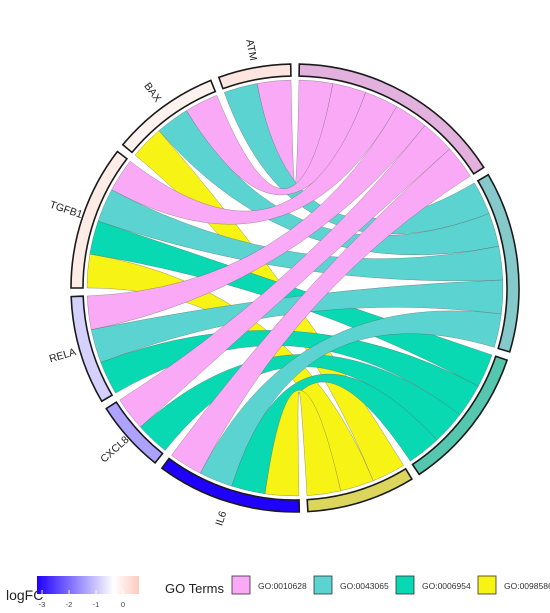 The image size is (550, 613). Describe the element at coordinates (114, 450) in the screenshot. I see `gene-label-cxcl8: CXCL8` at that location.